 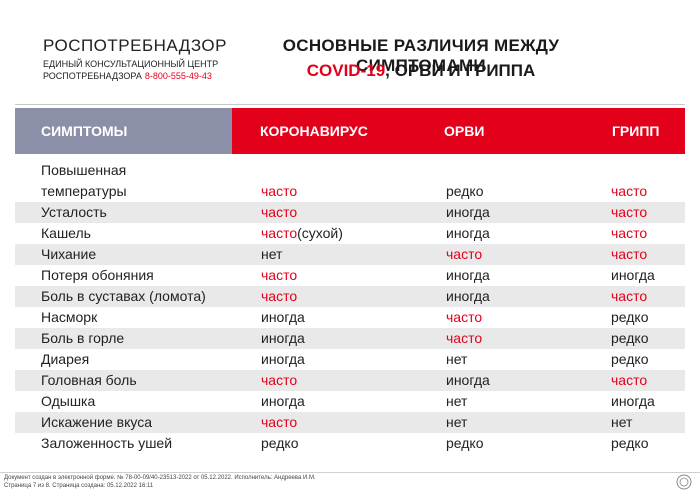 What do you see at coordinates (97, 275) in the screenshot?
I see `symptom-name: Потеря обоняния` at bounding box center [97, 275].